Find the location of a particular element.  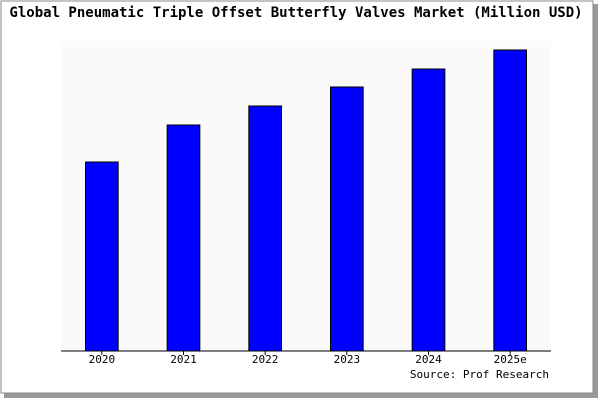

x-tick-label: 2025e is located at coordinates (510, 359).